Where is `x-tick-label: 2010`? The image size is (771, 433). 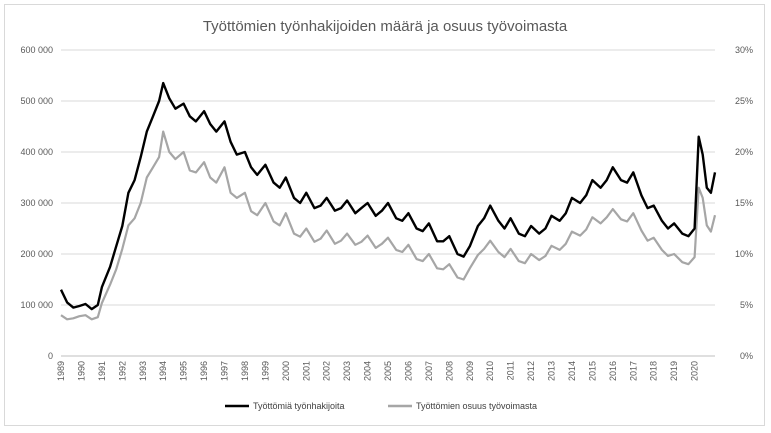
x-tick-label: 2010 is located at coordinates (490, 371).